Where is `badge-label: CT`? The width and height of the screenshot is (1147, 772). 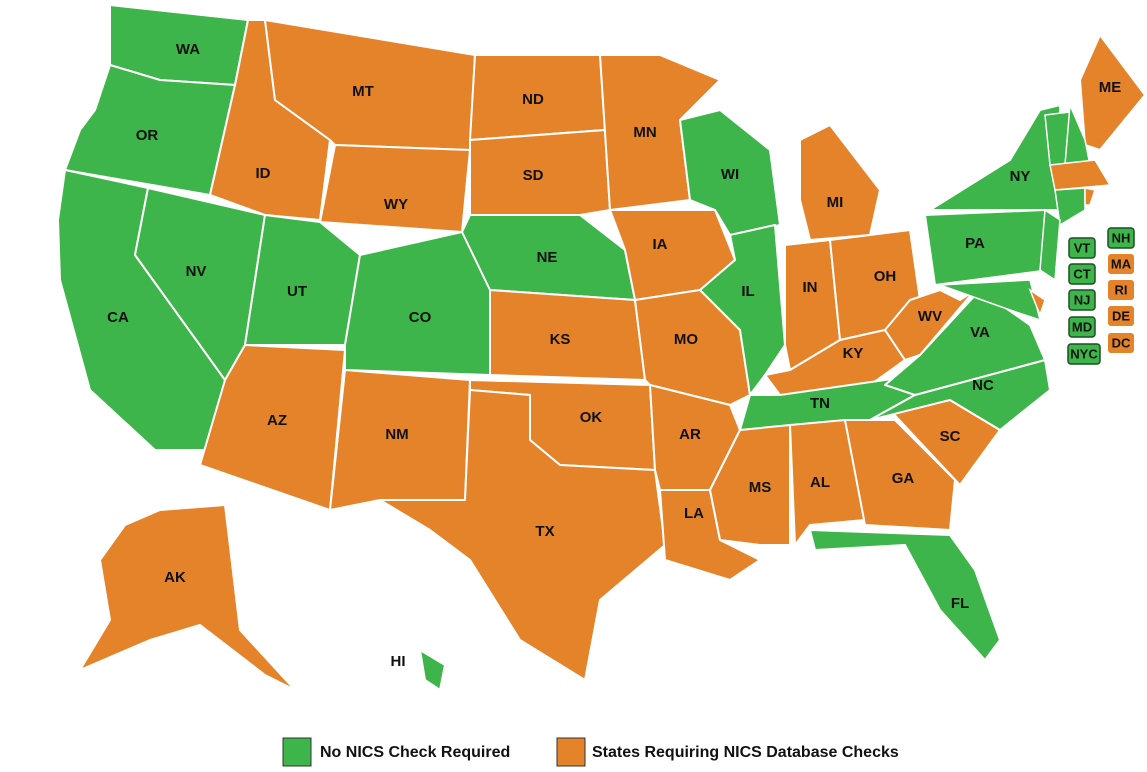 badge-label: CT is located at coordinates (1081, 273).